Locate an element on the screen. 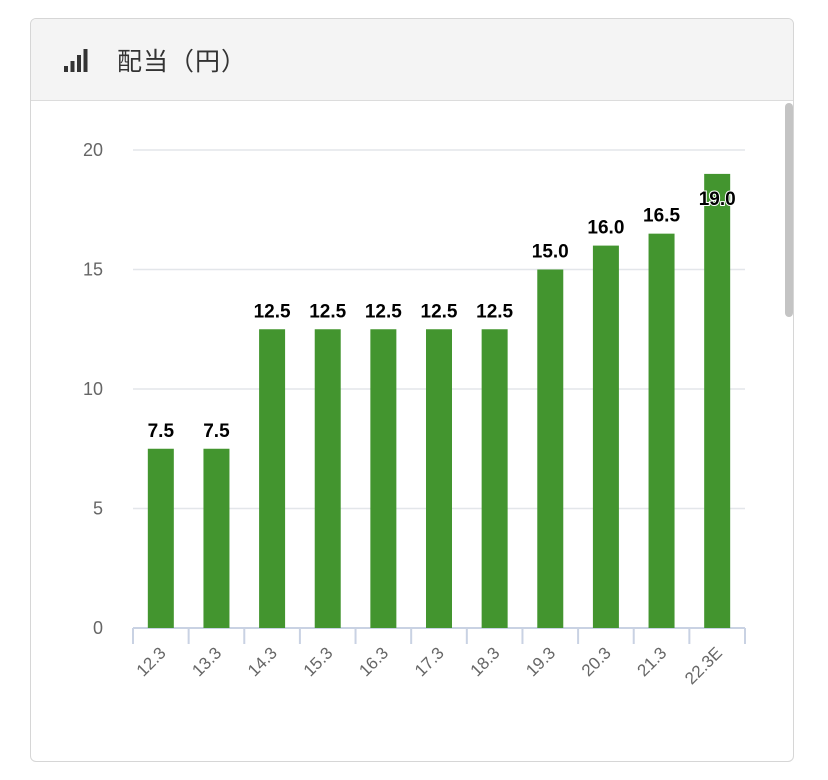 The height and width of the screenshot is (780, 828). bar-signal-icon is located at coordinates (76, 60).